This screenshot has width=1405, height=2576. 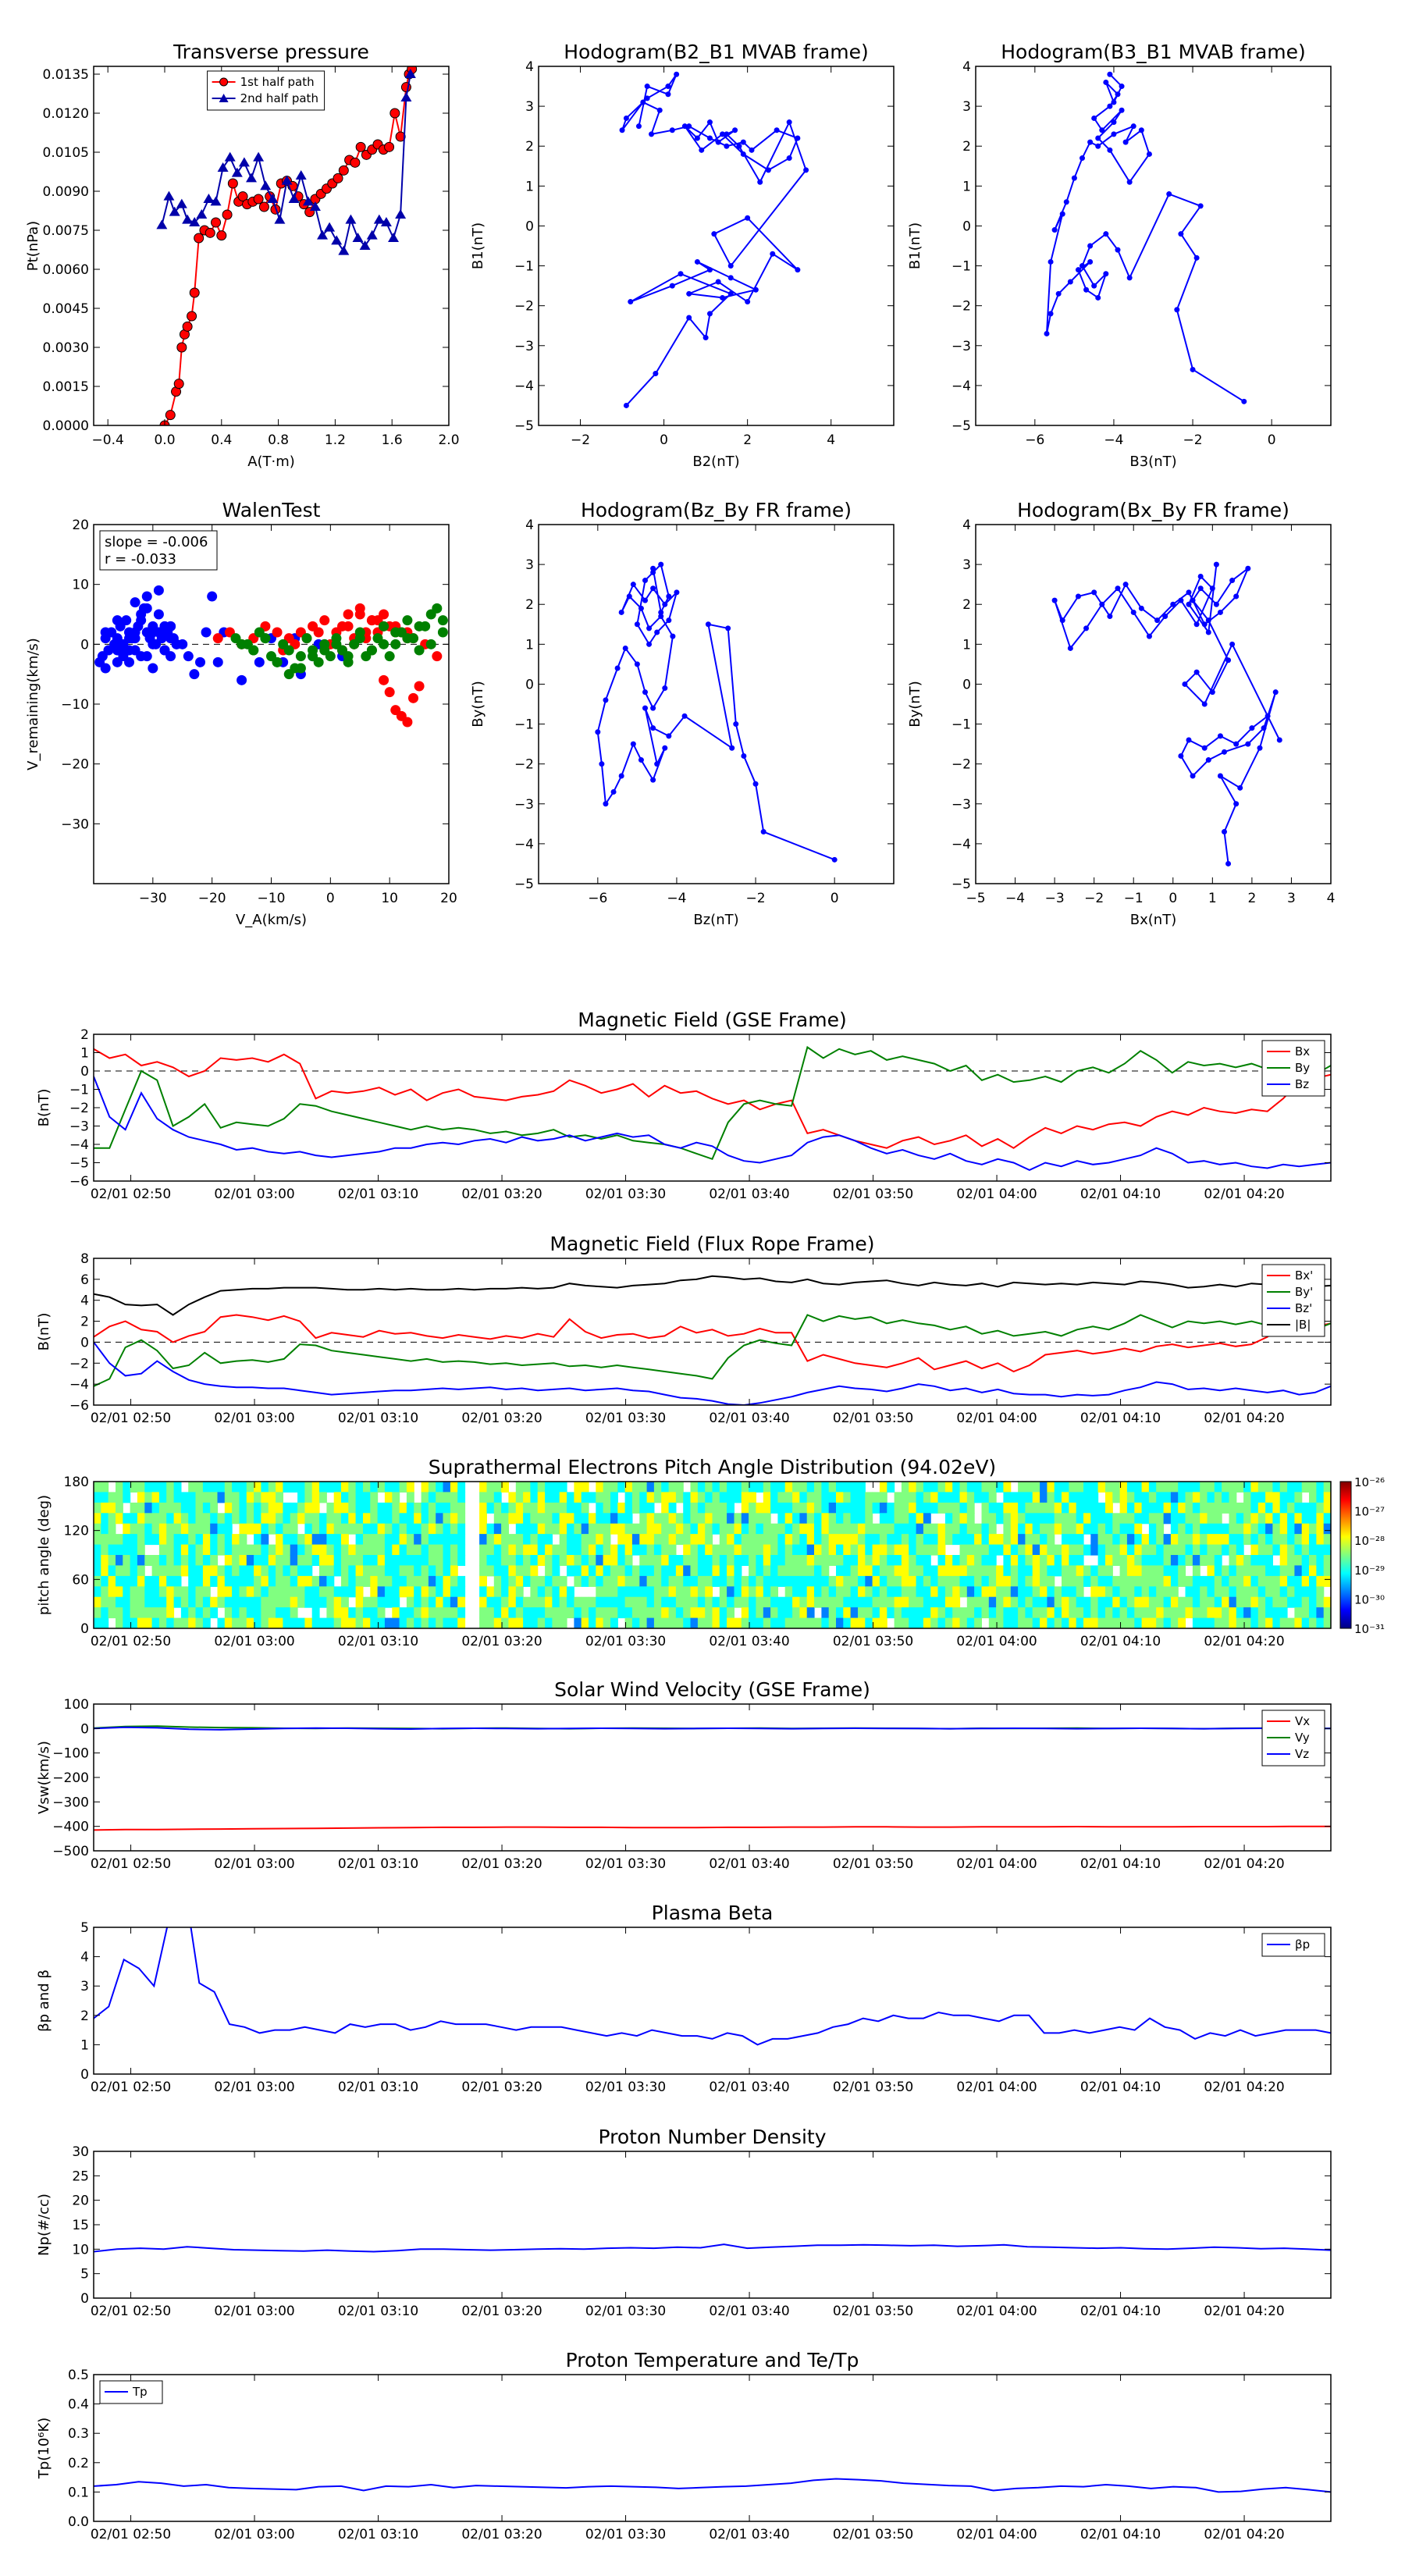 I want to click on y-tick-label: −1, so click(x=961, y=267).